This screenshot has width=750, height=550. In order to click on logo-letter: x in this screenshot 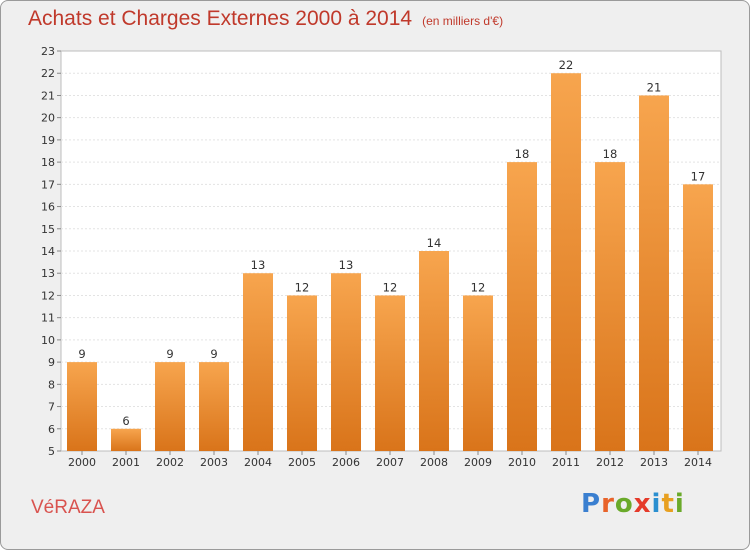, I will do `click(642, 504)`.